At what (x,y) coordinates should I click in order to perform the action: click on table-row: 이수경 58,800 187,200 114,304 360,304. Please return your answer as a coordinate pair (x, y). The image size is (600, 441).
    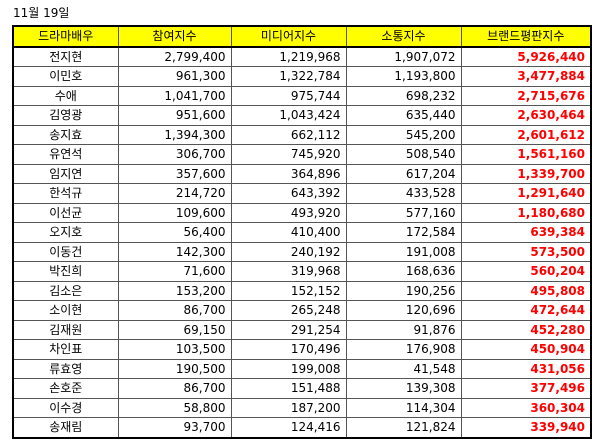
    Looking at the image, I should click on (302, 407).